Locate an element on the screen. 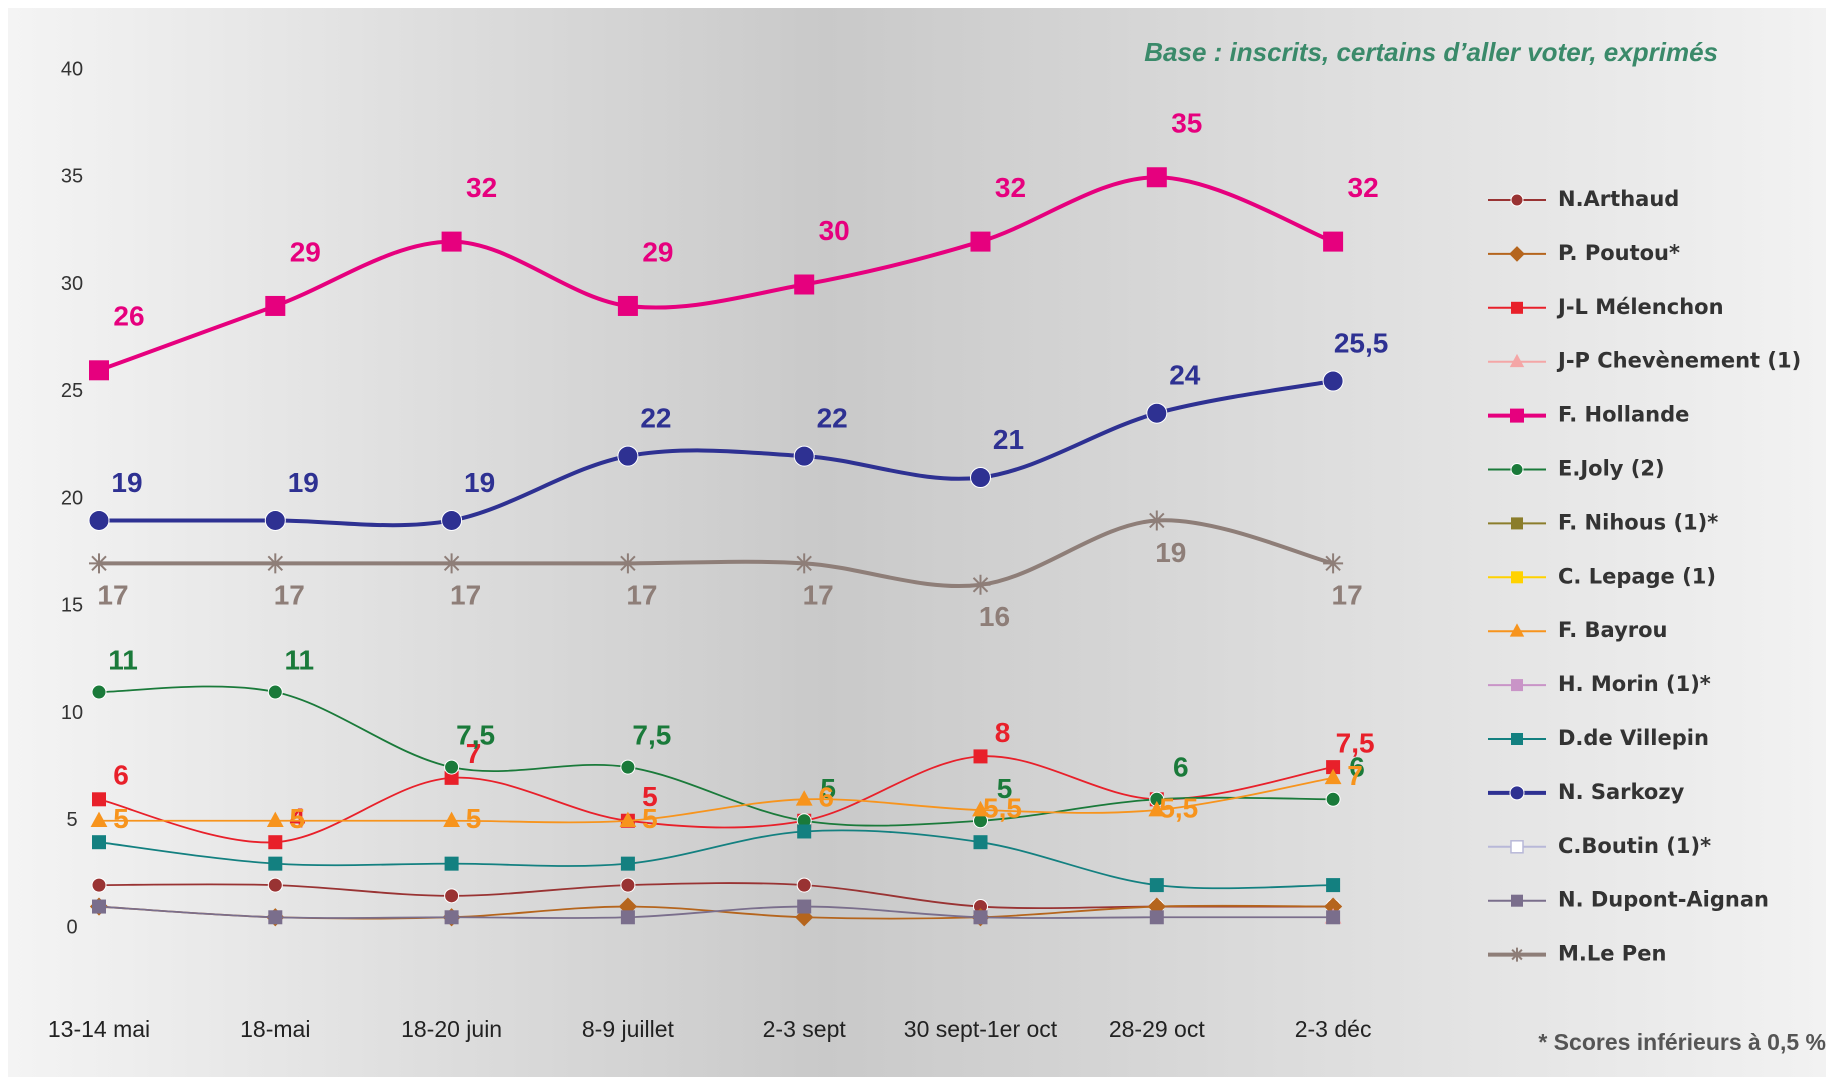 This screenshot has height=1085, width=1834. legend-label: N. Dupont-Aignan is located at coordinates (1663, 900).